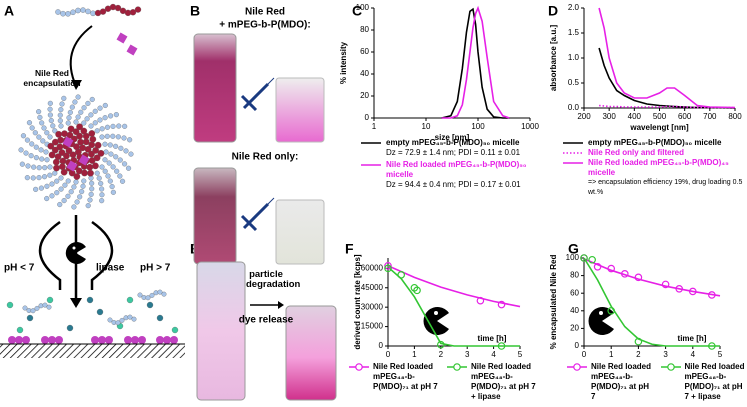 The height and width of the screenshot is (407, 747). I want to click on x-tick-label: 3, so click(467, 354).